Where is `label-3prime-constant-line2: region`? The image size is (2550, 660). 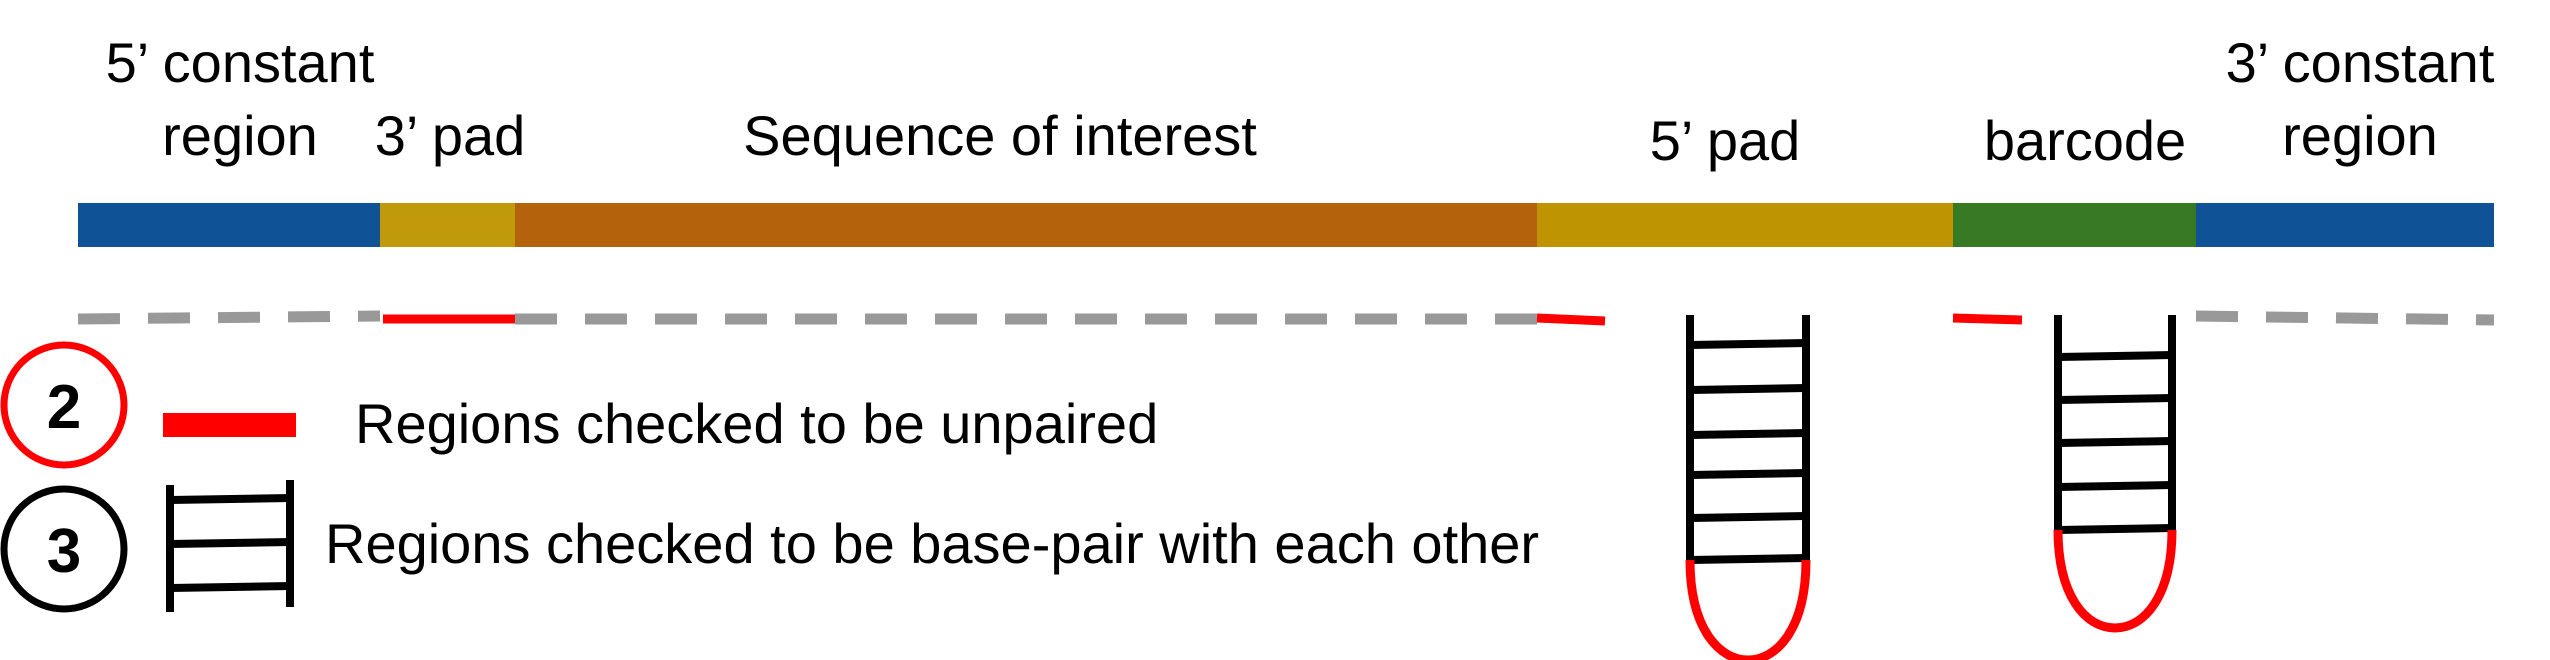 label-3prime-constant-line2: region is located at coordinates (2360, 135).